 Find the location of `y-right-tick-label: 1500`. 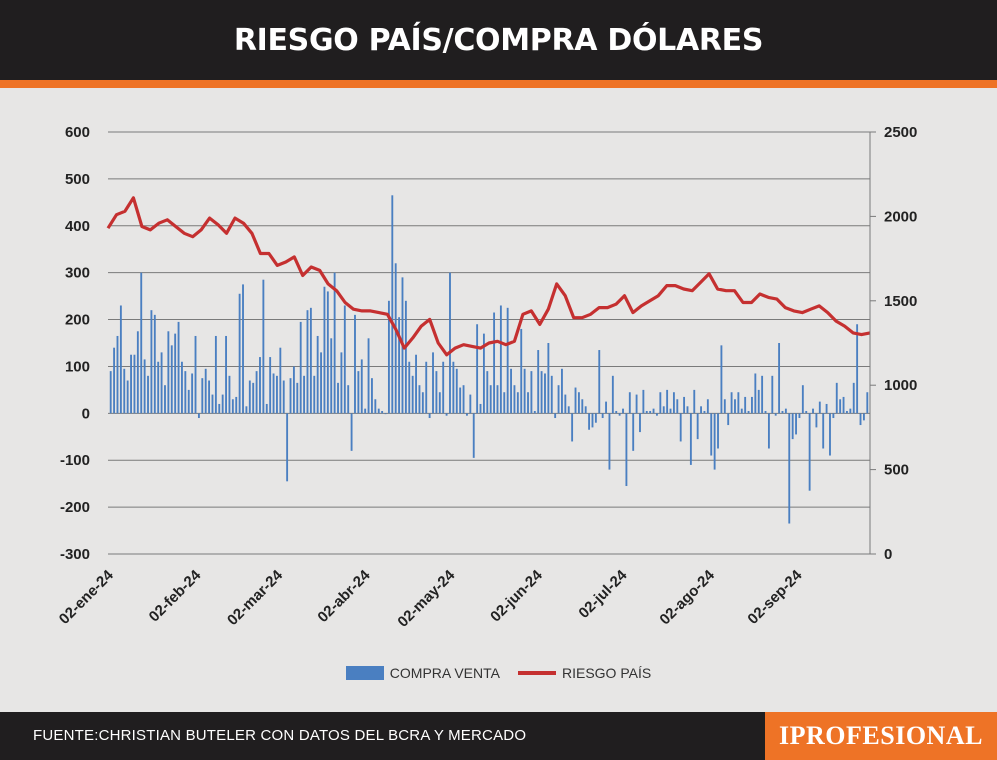

y-right-tick-label: 1500 is located at coordinates (900, 301).